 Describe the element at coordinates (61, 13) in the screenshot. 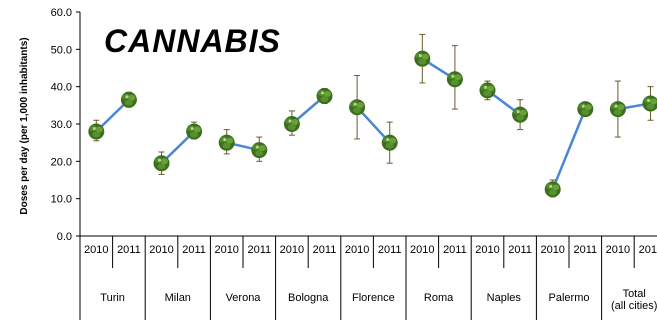

I see `y-tick-label: 60.0` at that location.